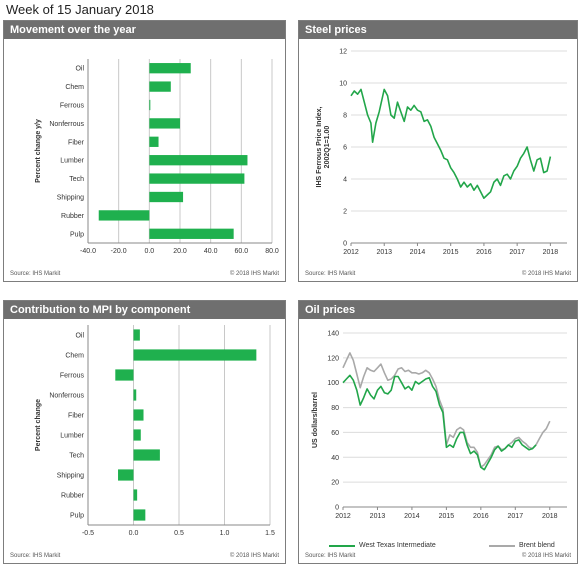 The height and width of the screenshot is (574, 581). What do you see at coordinates (136, 335) in the screenshot?
I see `bar-oil` at bounding box center [136, 335].